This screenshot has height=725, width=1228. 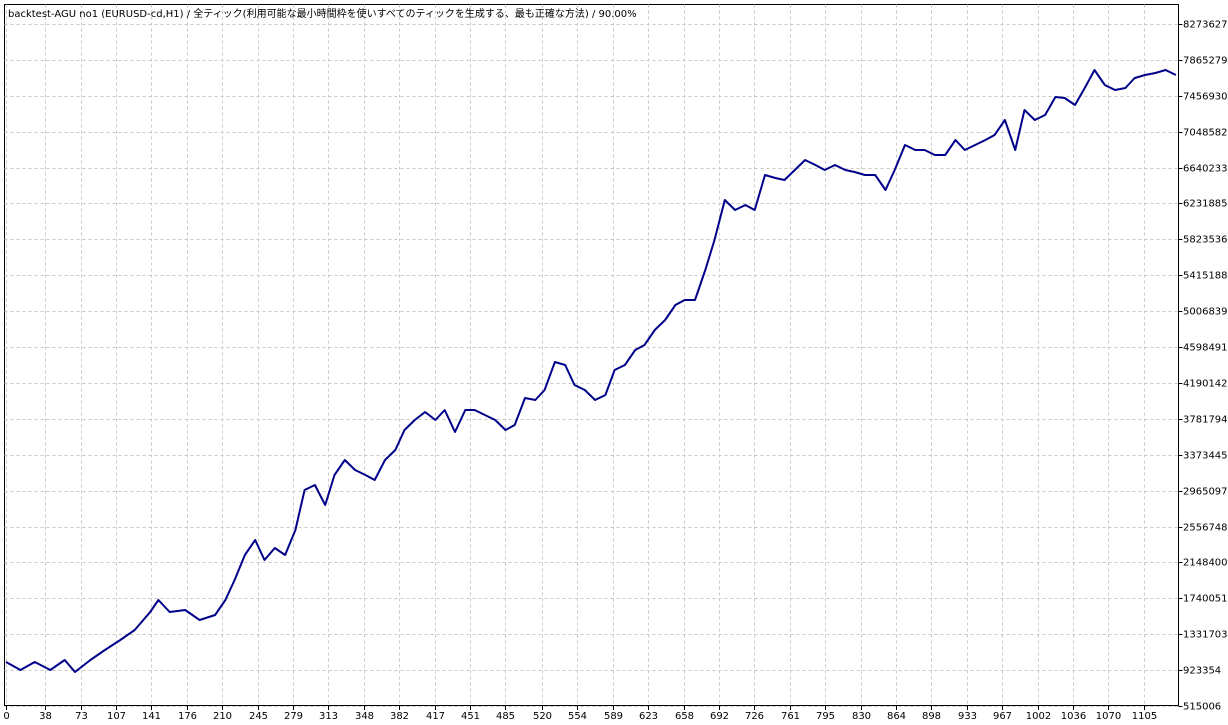 I want to click on y-tick-label: 1740051, so click(x=1205, y=599).